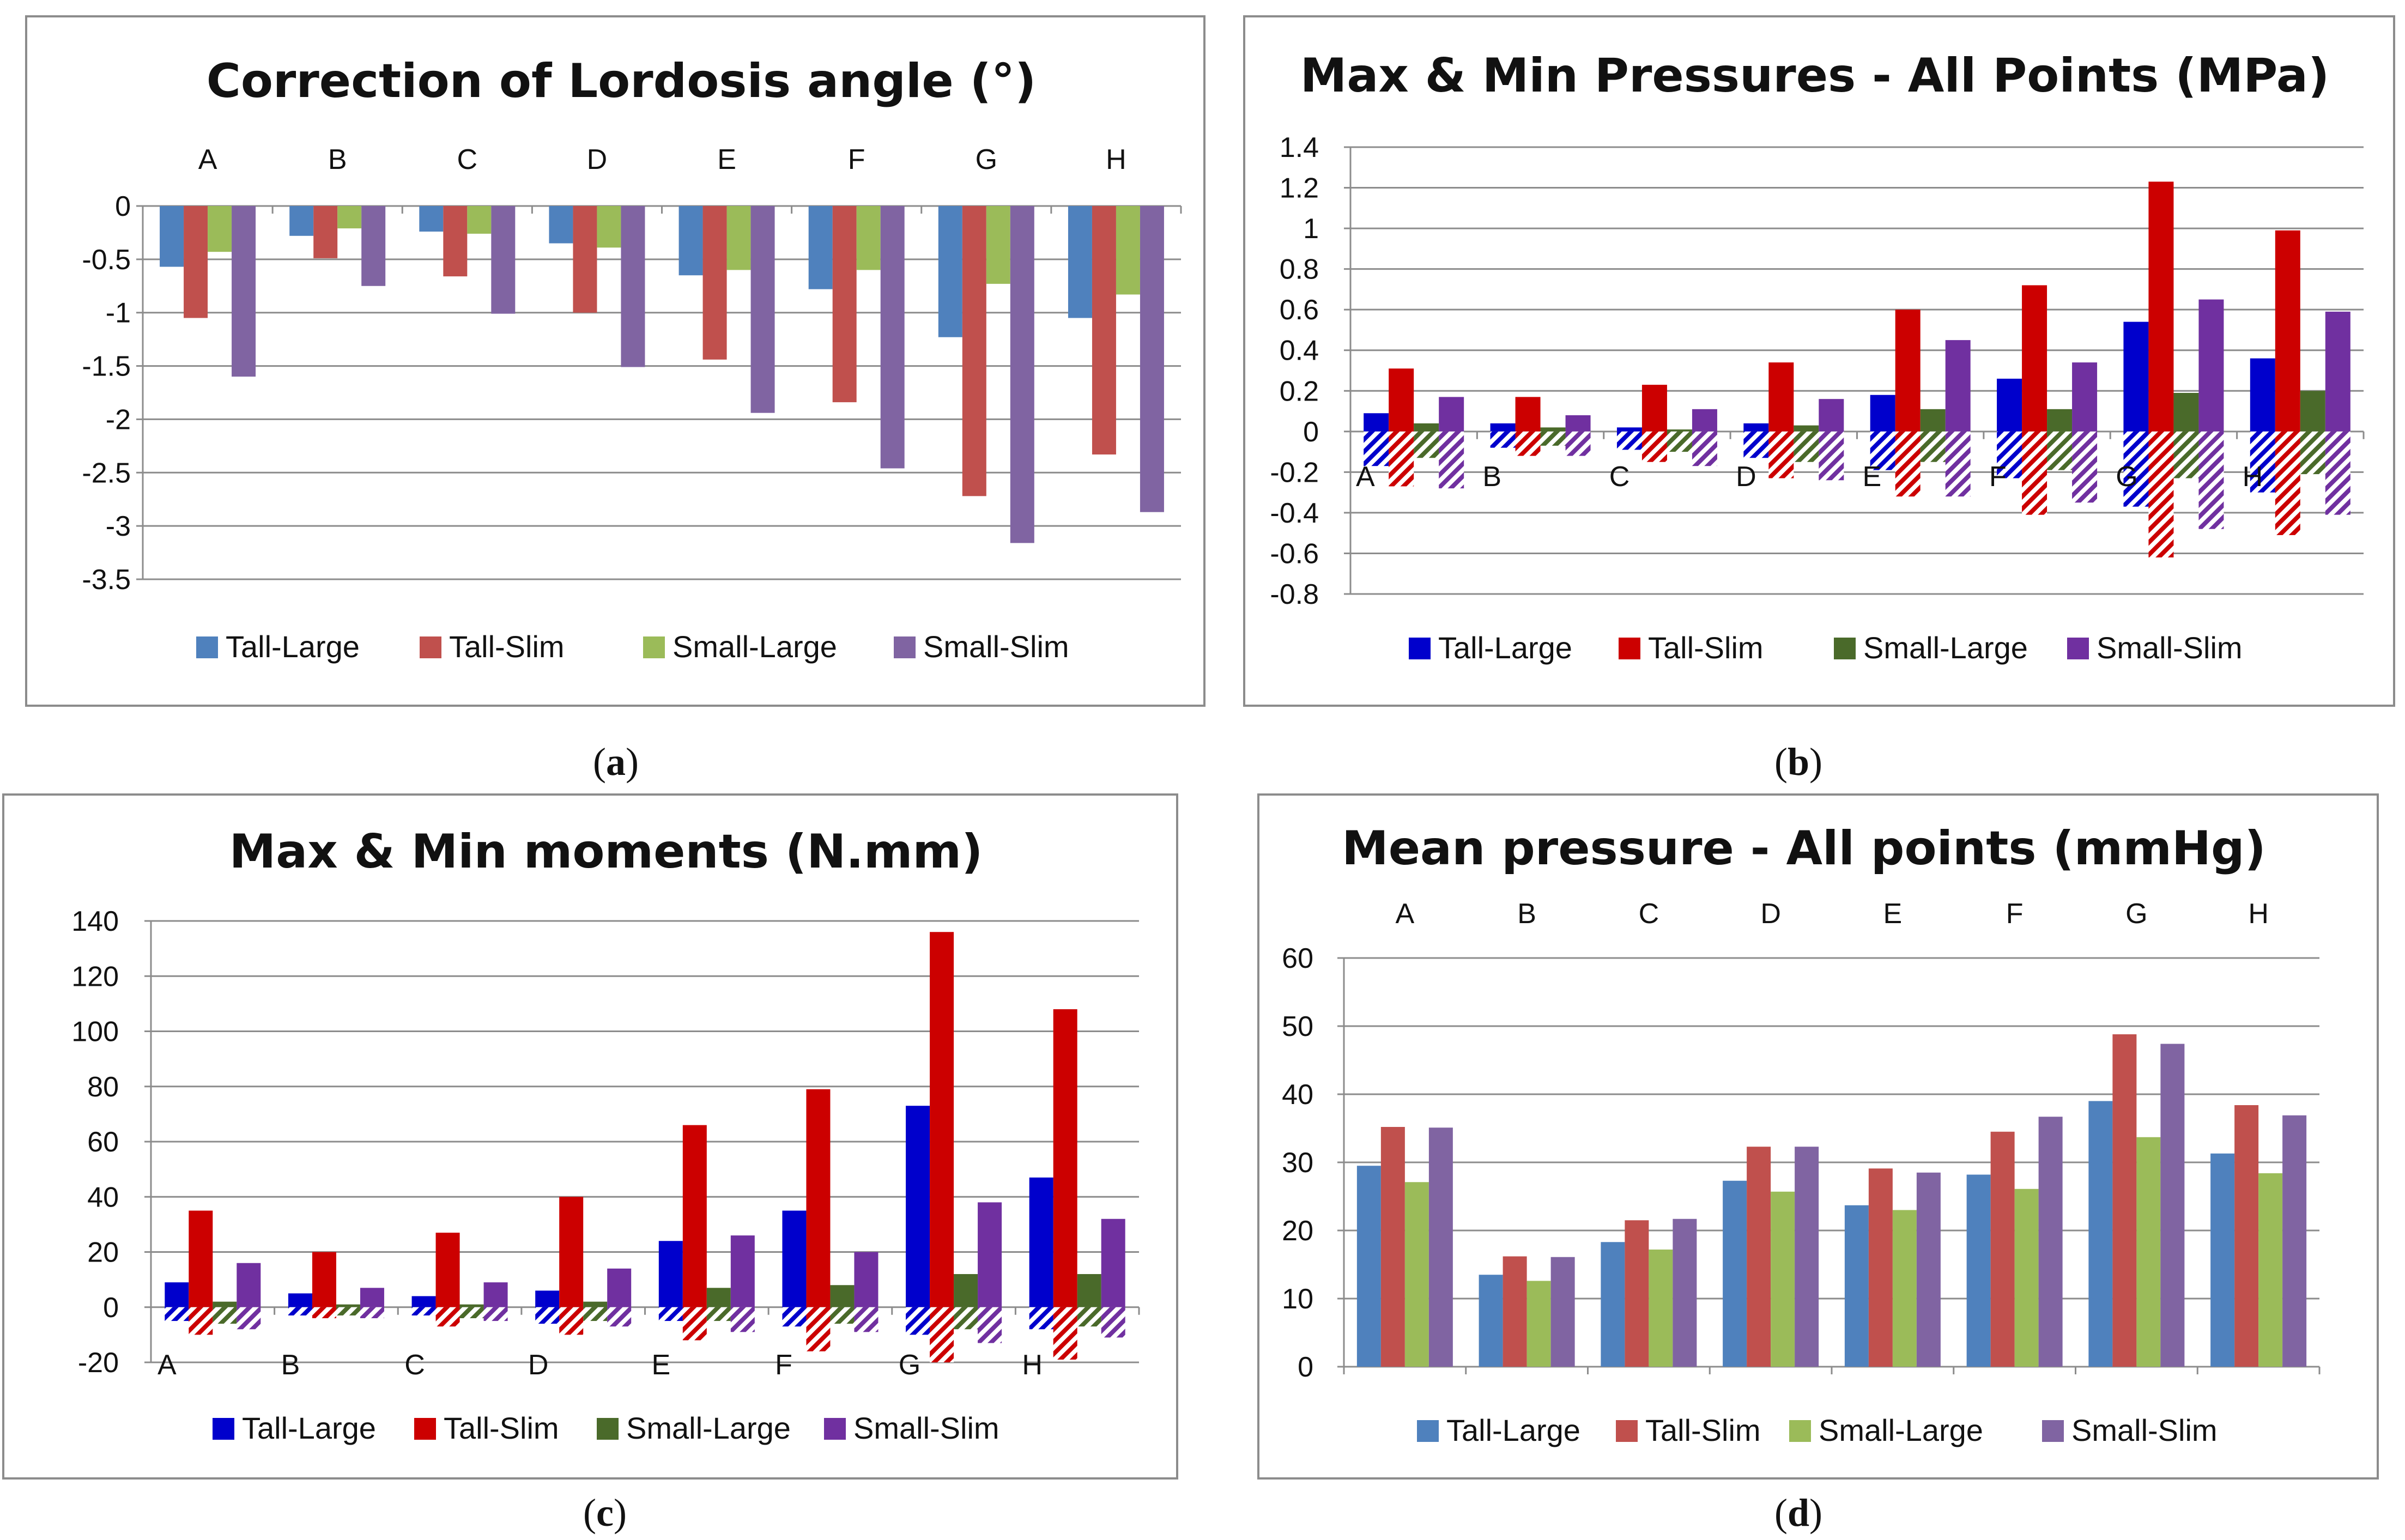 The height and width of the screenshot is (1540, 2405). Describe the element at coordinates (95, 921) in the screenshot. I see `y-tick-label: 140` at that location.